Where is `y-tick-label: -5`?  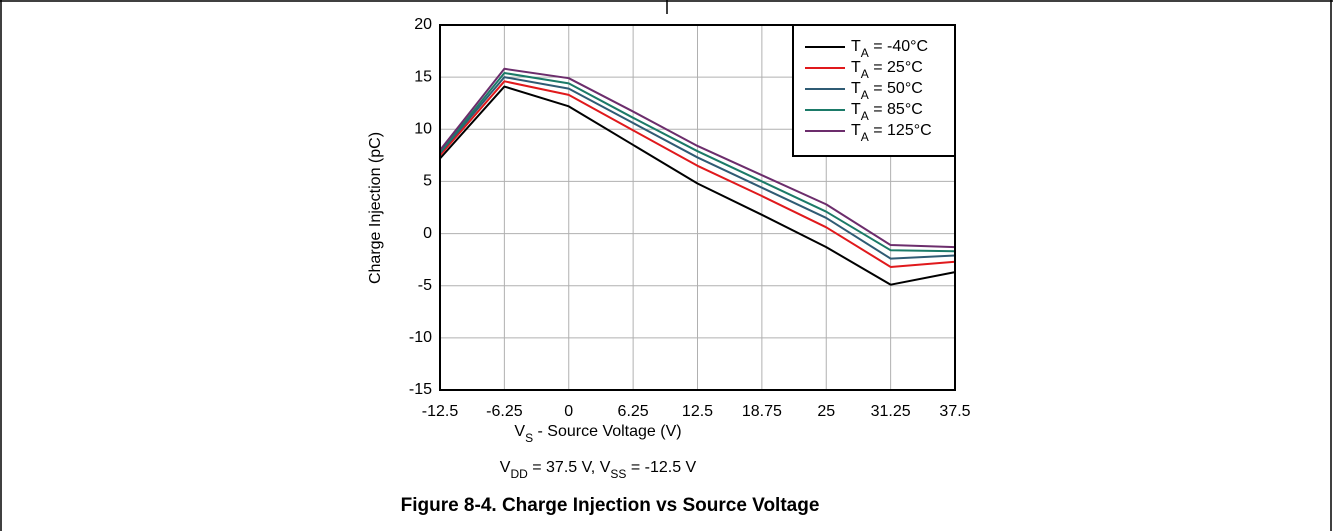 y-tick-label: -5 is located at coordinates (425, 285).